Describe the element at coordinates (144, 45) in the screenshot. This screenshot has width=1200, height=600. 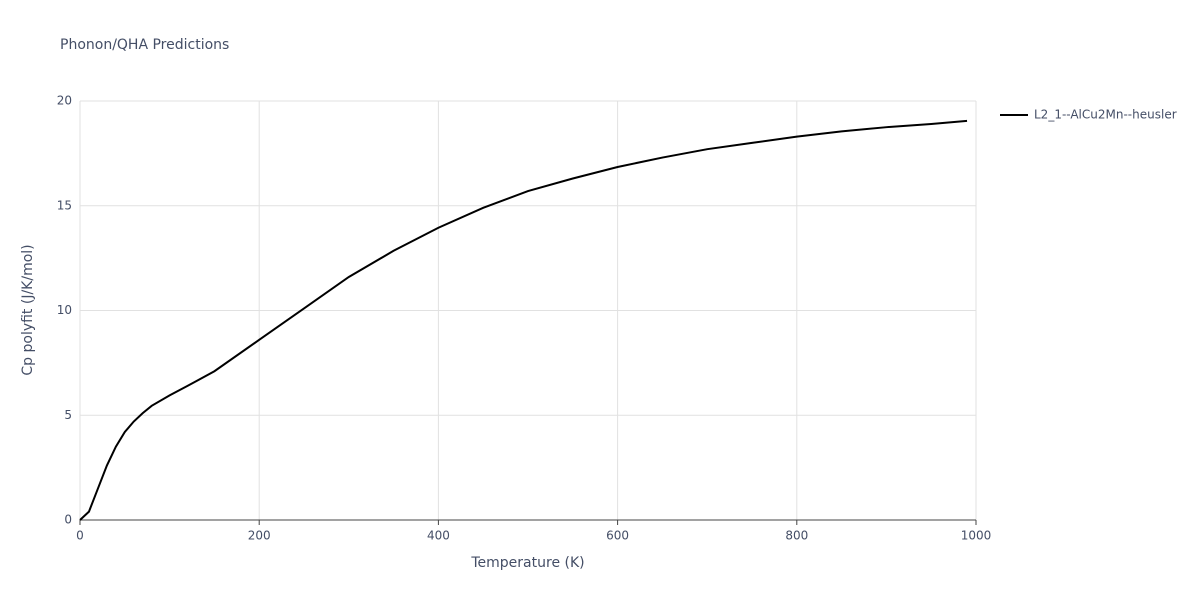
I see `chart-title: Phonon/QHA Predictions` at that location.